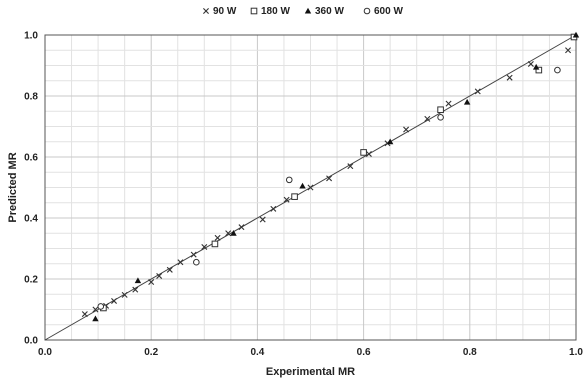 The width and height of the screenshot is (586, 383). I want to click on legend-item-600w: 600 W, so click(383, 11).